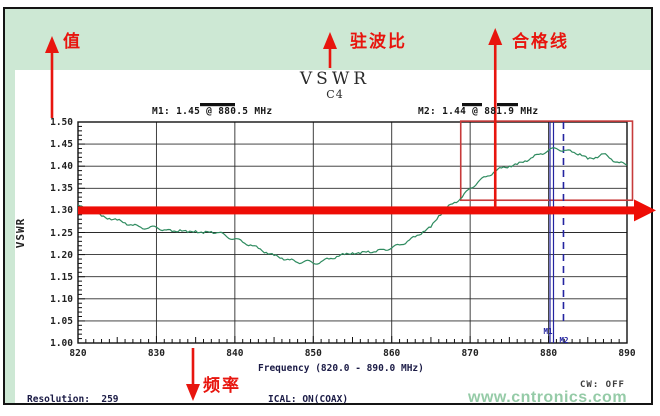 This screenshot has height=416, width=660. Describe the element at coordinates (330, 40) in the screenshot. I see `vswr-arrow-head` at that location.